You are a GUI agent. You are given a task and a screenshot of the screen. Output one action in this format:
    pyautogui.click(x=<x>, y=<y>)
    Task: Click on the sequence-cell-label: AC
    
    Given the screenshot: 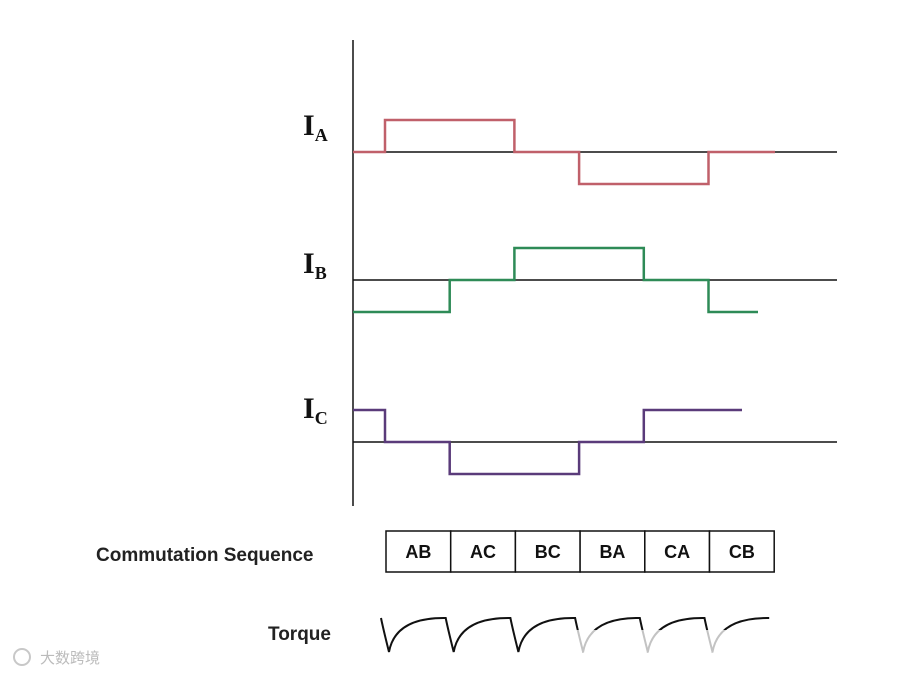 What is the action you would take?
    pyautogui.click(x=483, y=552)
    